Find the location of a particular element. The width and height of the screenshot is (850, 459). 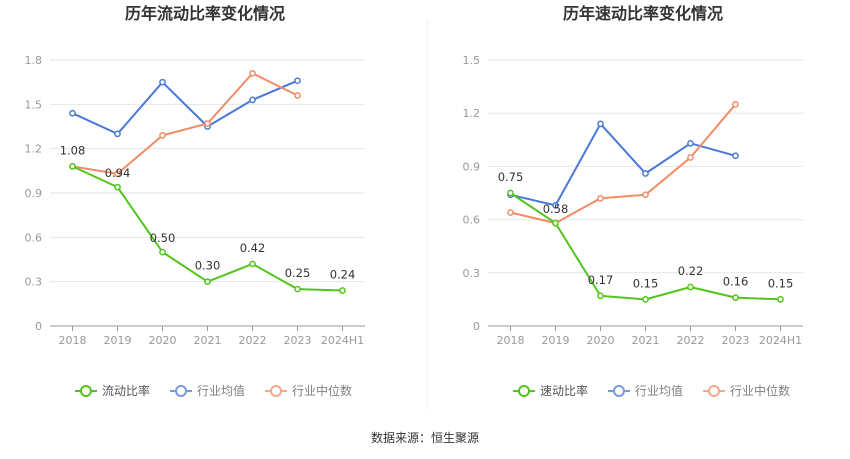

chart-title: 历年流动比率变化情况 is located at coordinates (205, 13).